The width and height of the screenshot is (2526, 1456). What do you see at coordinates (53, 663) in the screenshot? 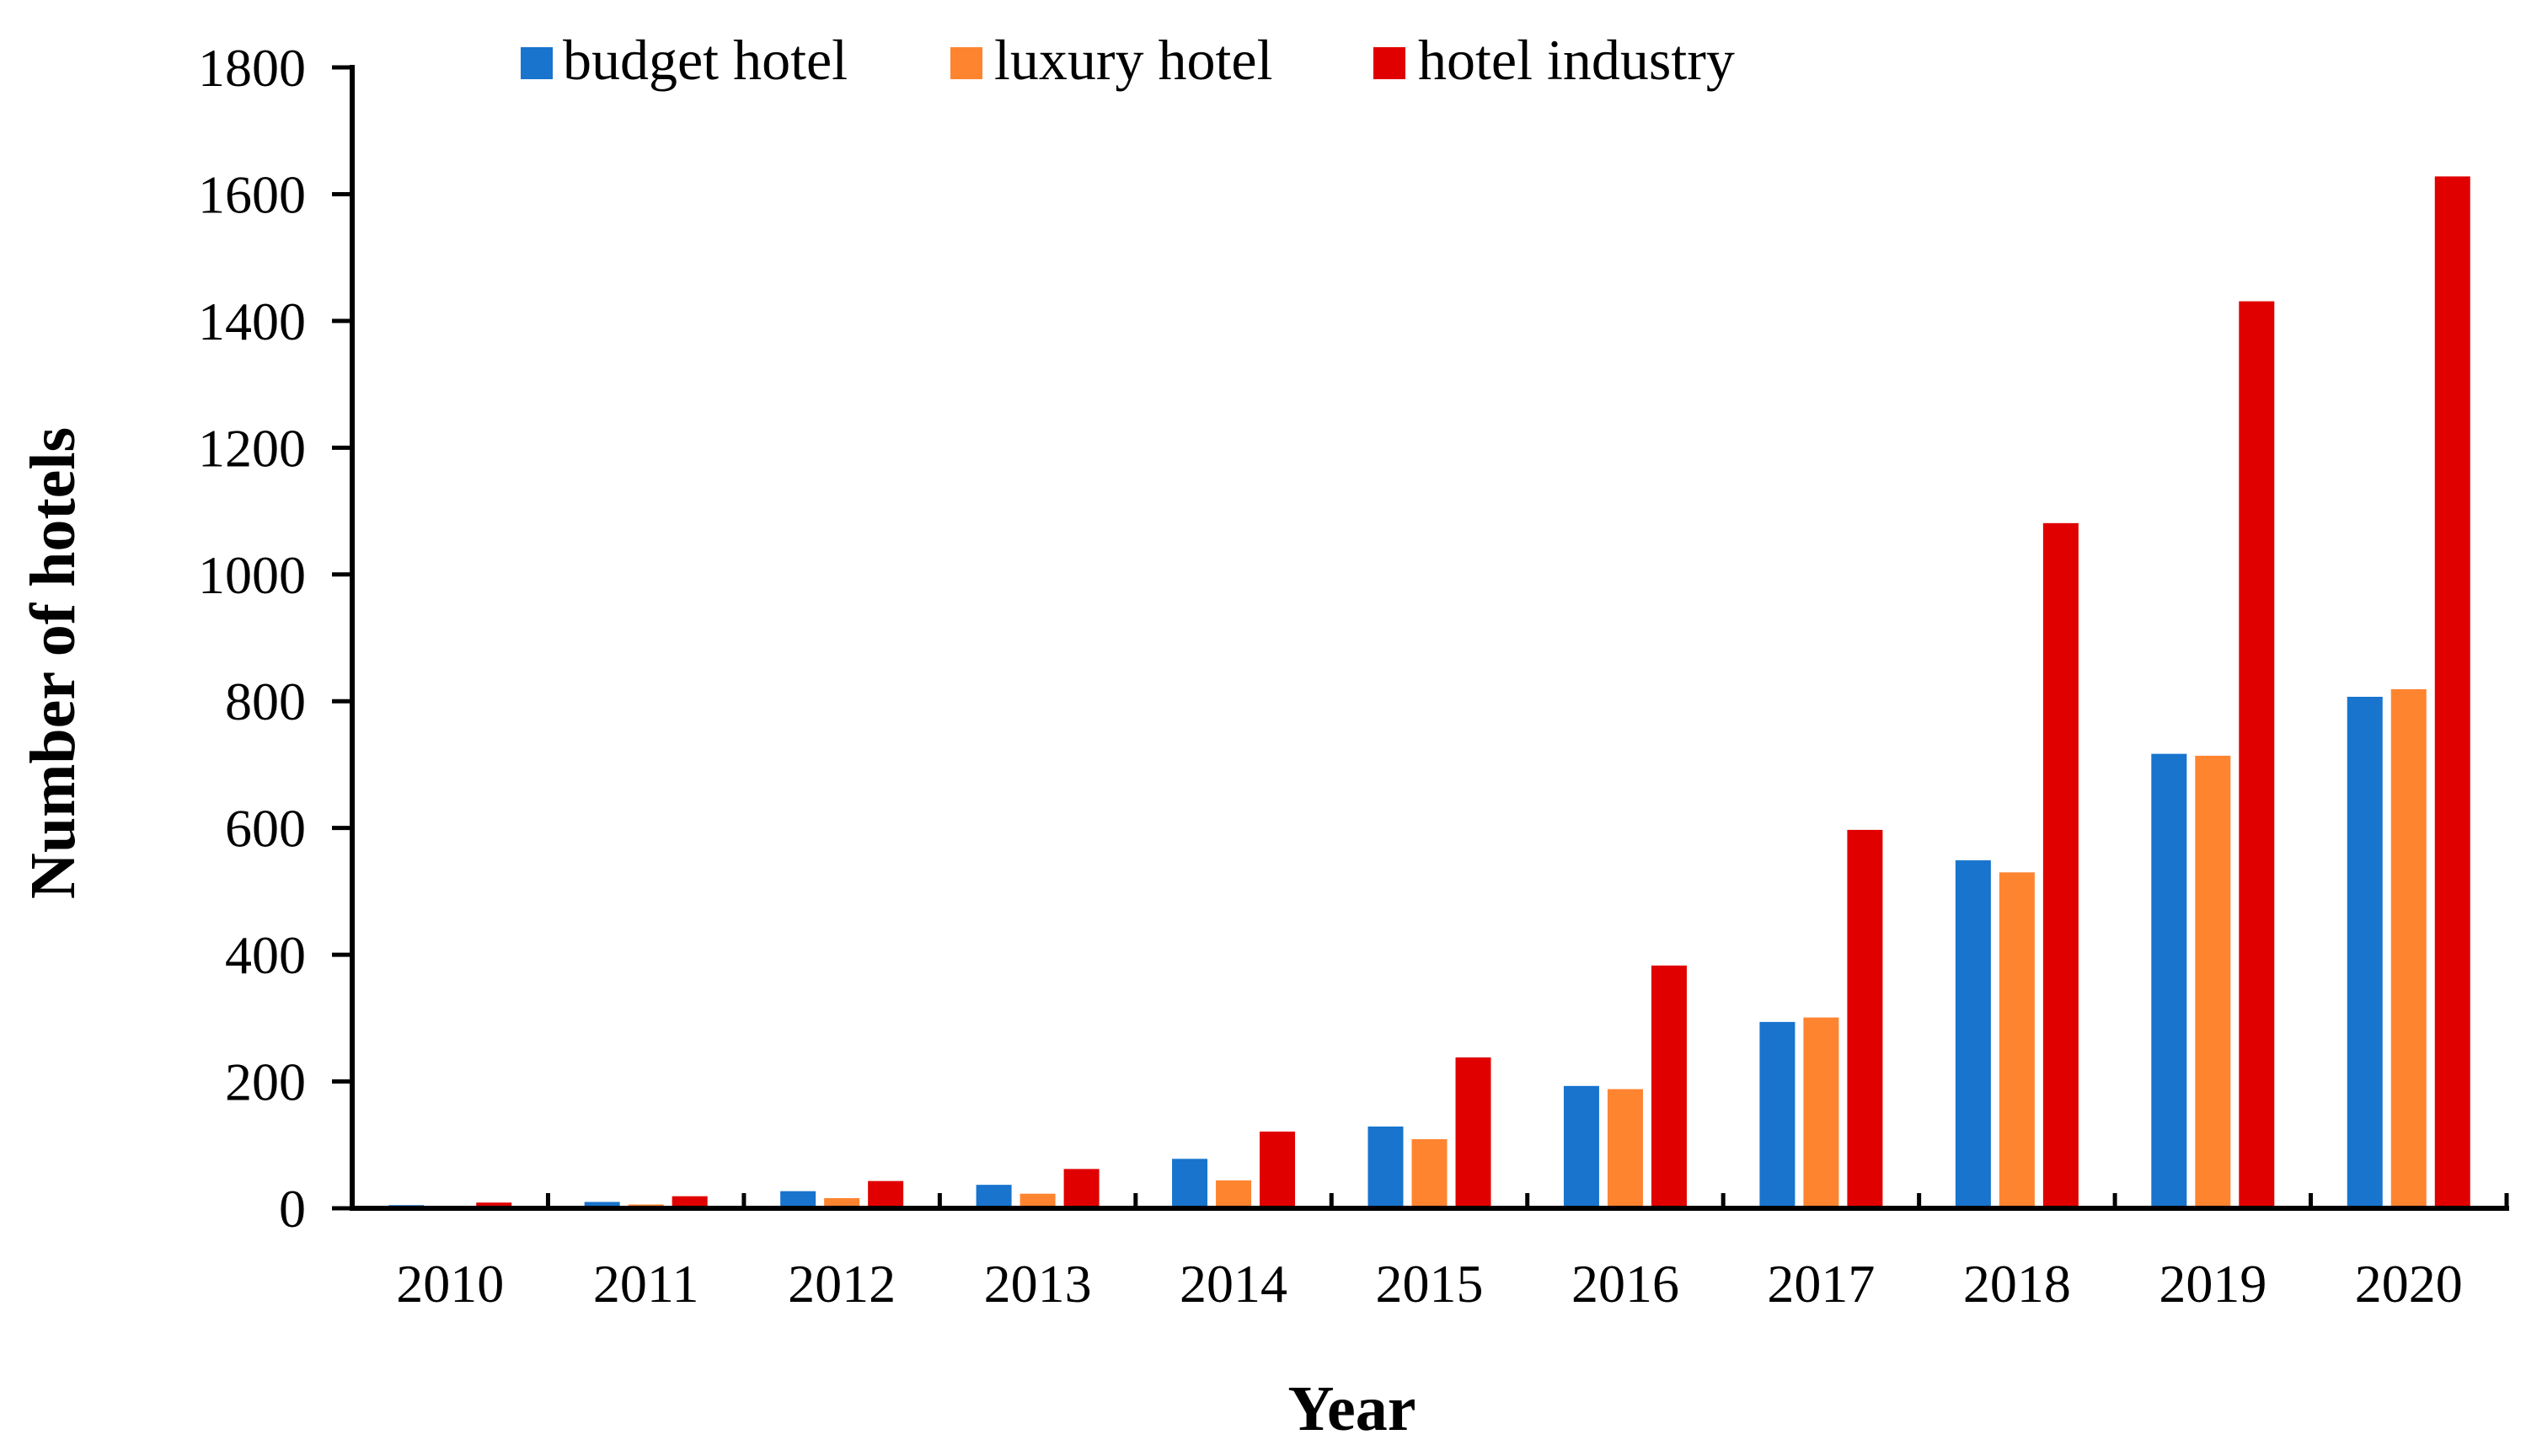
I see `y-axis-title: Number of hotels` at bounding box center [53, 663].